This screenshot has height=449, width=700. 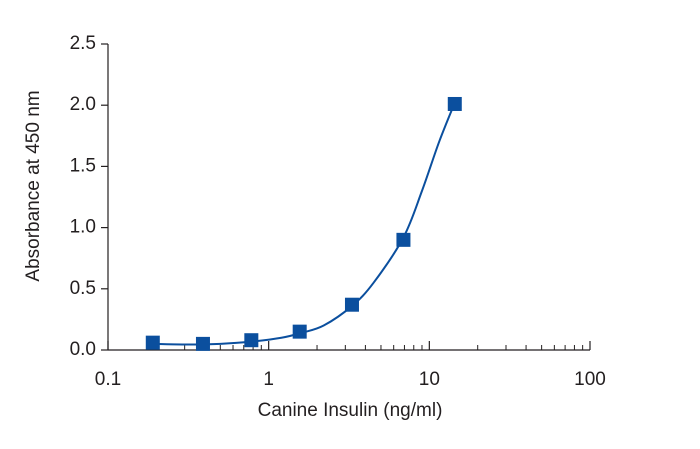 I want to click on y-tick-label: 0.0, so click(x=83, y=349).